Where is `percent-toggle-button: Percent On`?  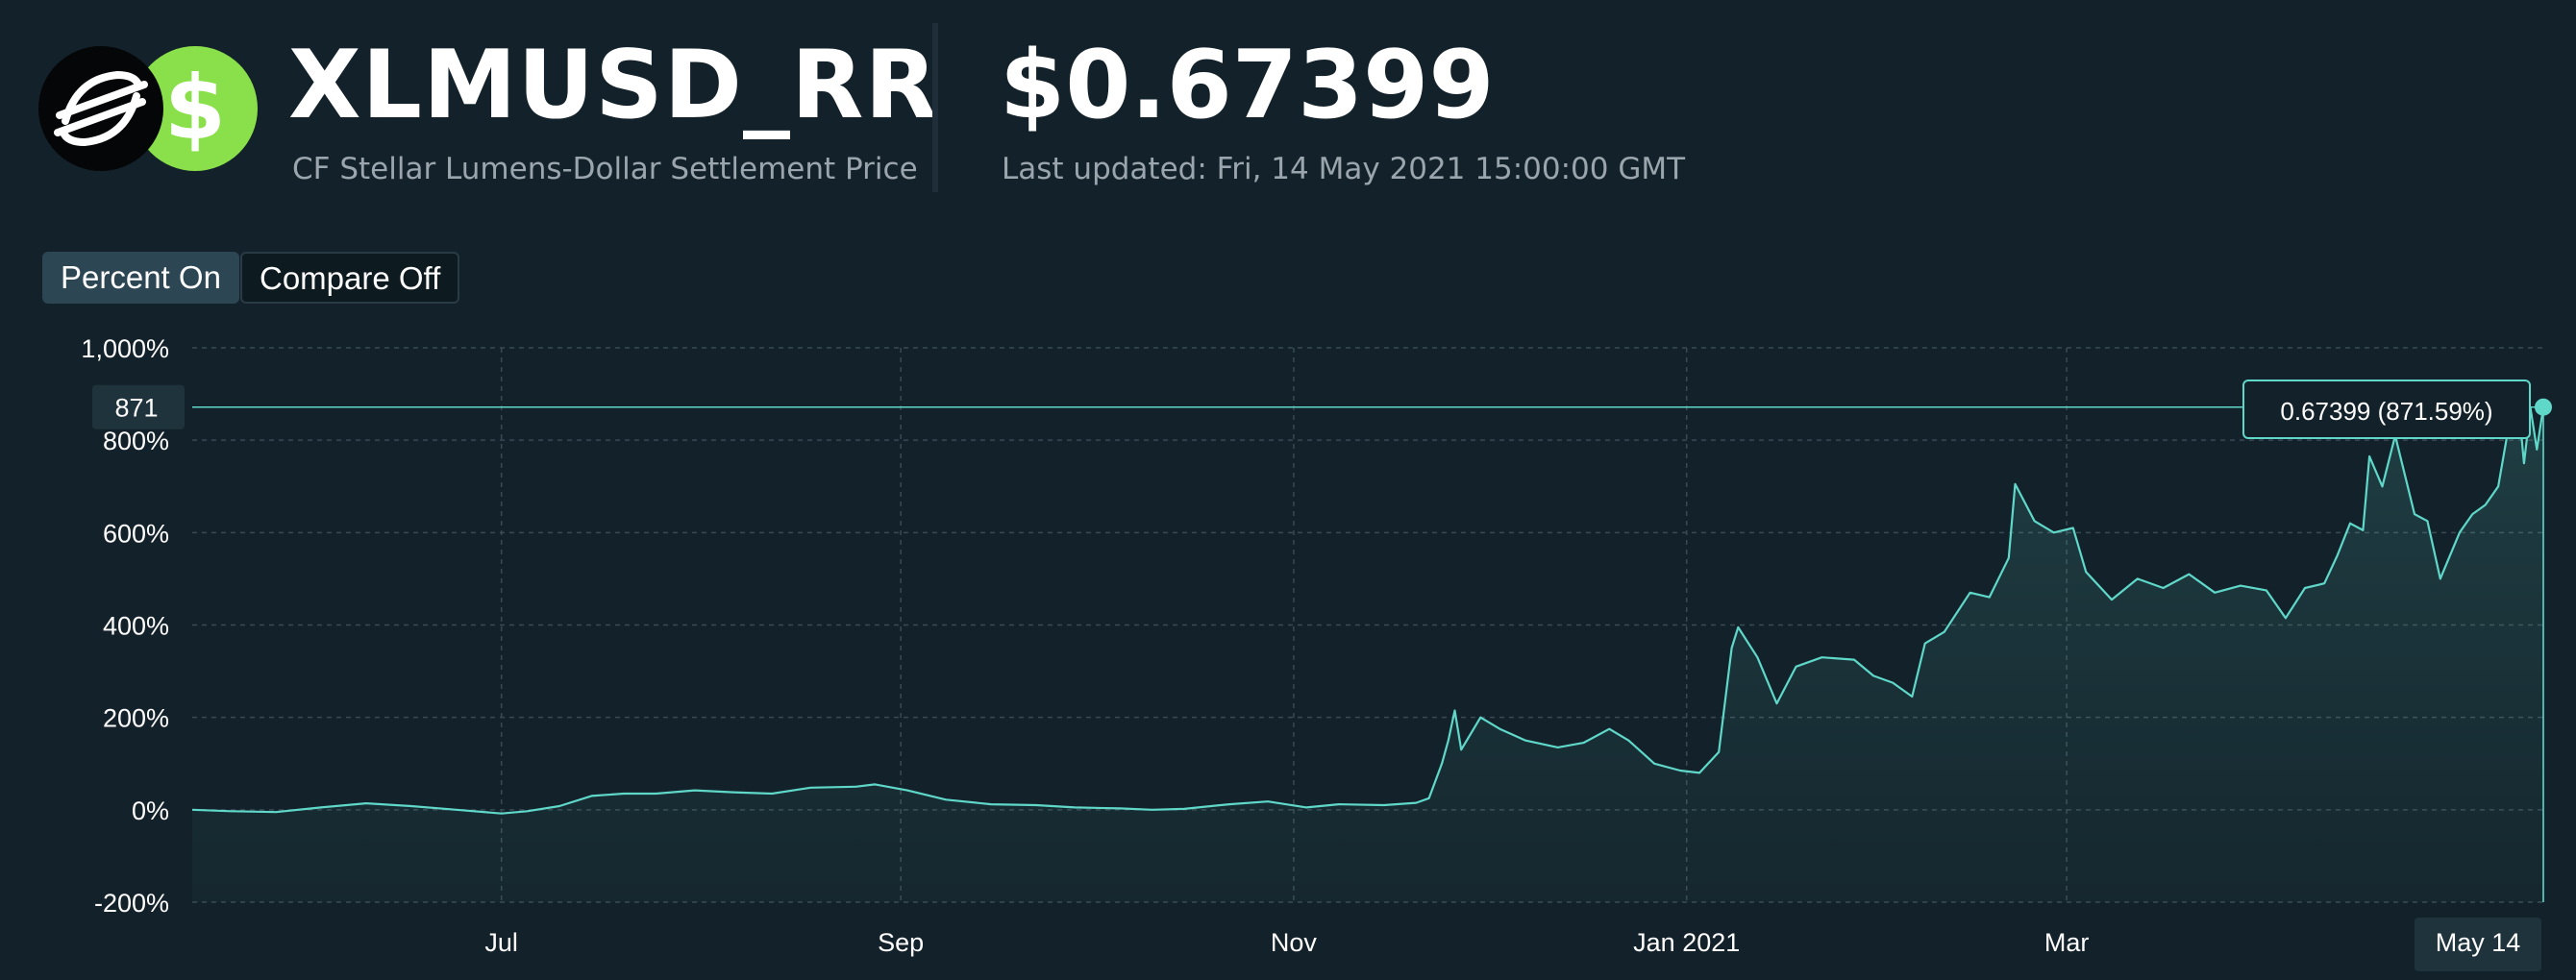
percent-toggle-button: Percent On is located at coordinates (140, 278).